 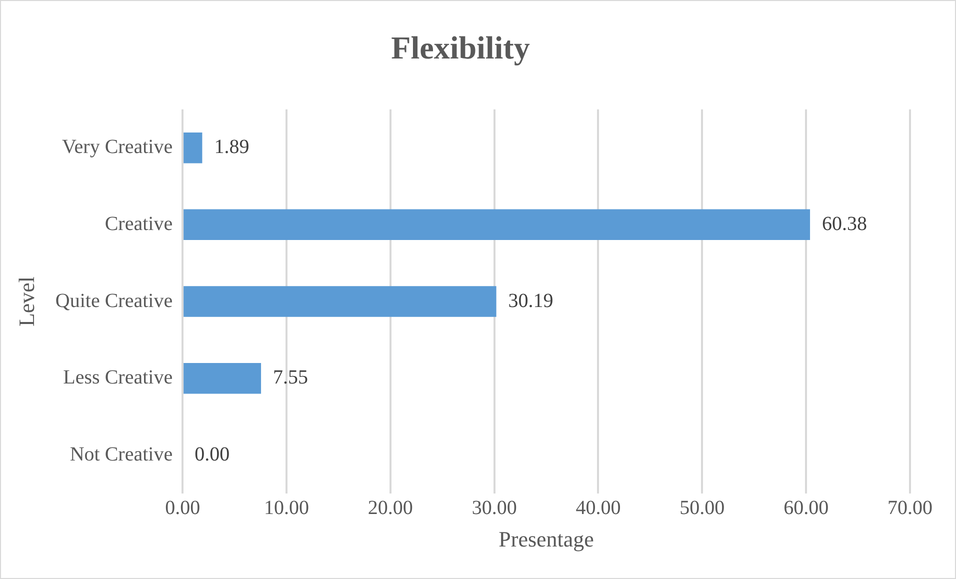 I want to click on data-label: 0.00, so click(x=212, y=454).